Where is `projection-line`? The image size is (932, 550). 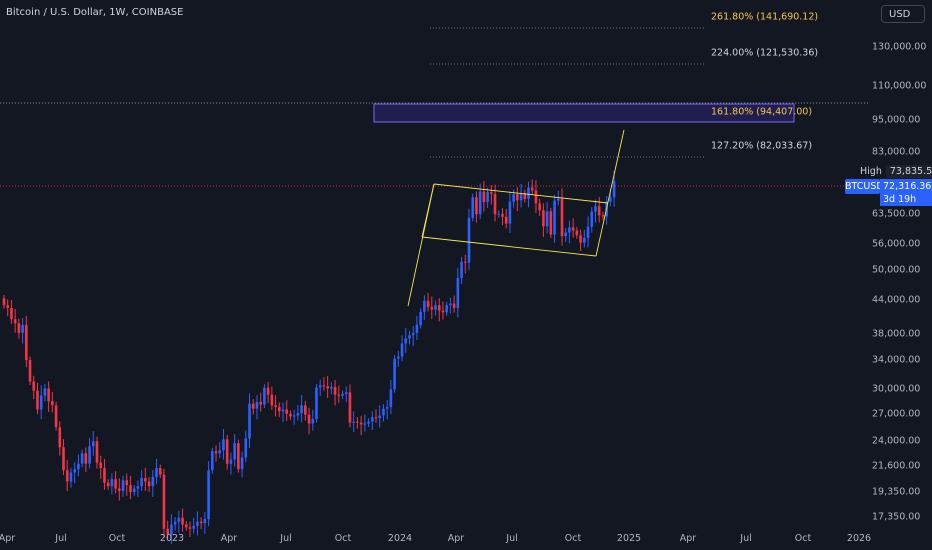
projection-line is located at coordinates (610, 193).